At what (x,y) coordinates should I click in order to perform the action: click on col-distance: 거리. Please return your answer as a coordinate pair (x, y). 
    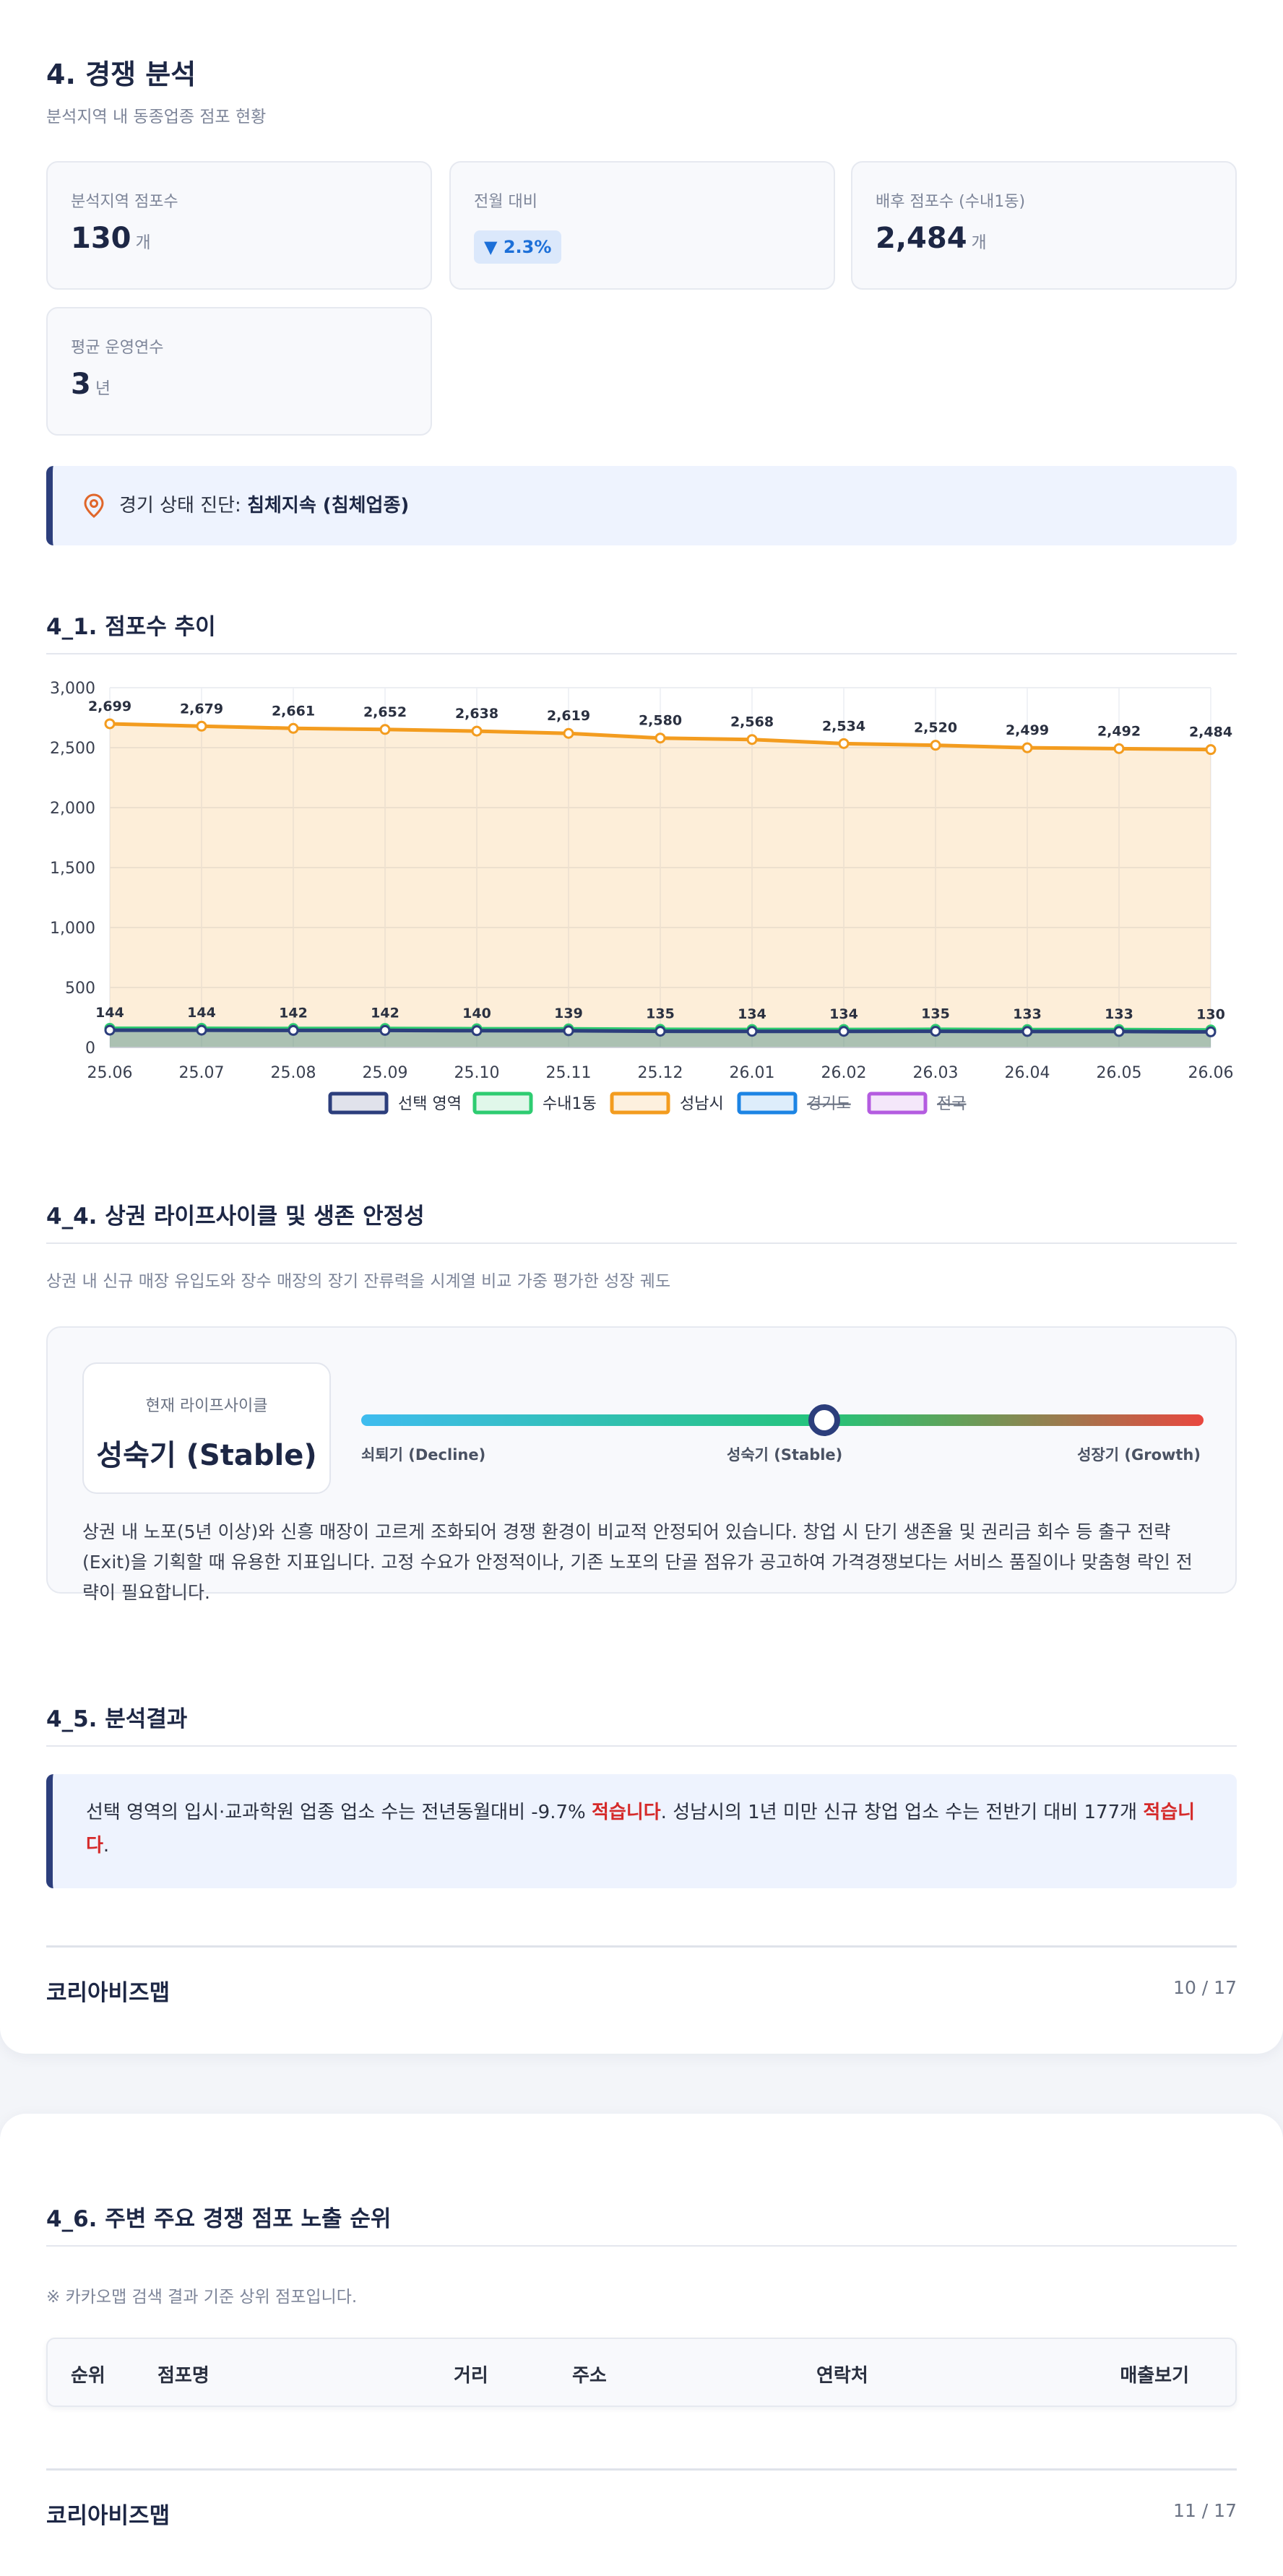
    Looking at the image, I should click on (471, 2376).